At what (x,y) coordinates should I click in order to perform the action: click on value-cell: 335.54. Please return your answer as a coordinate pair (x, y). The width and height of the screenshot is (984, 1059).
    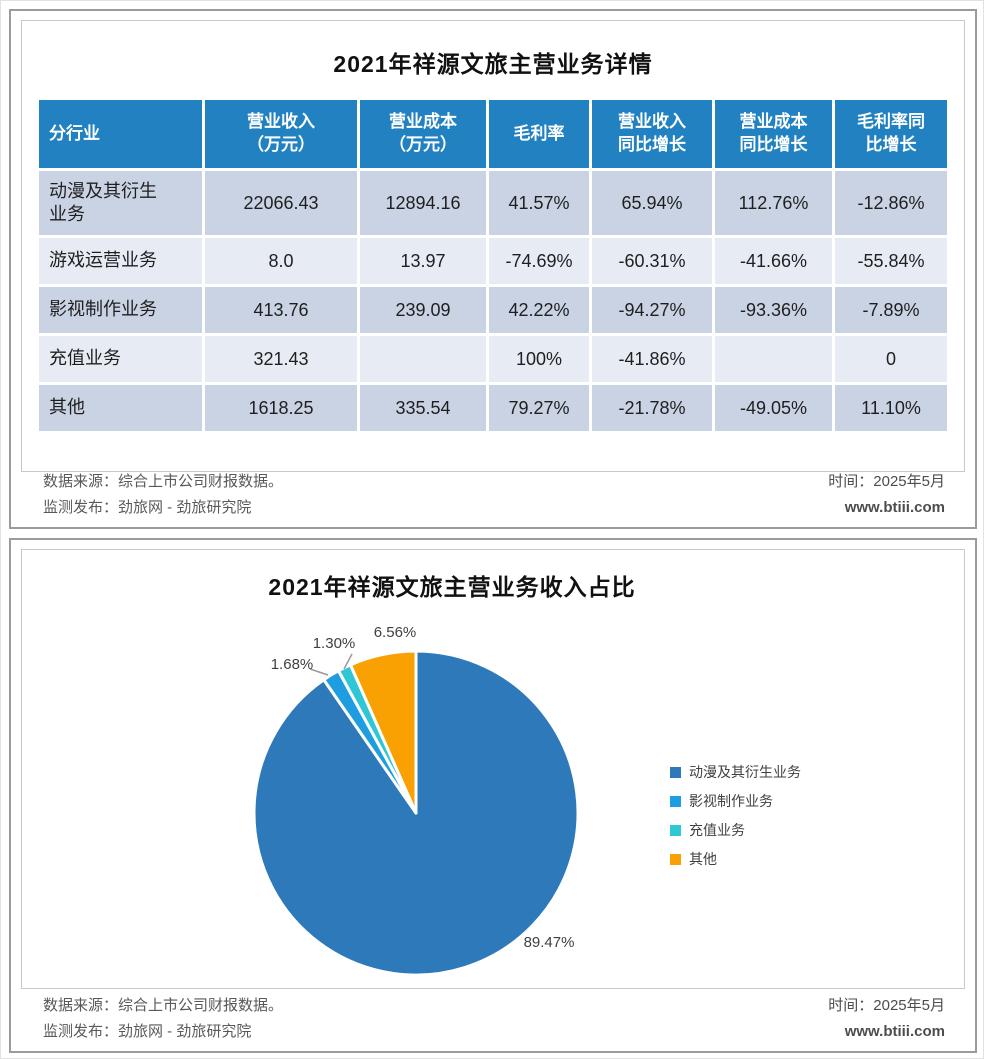
    Looking at the image, I should click on (423, 408).